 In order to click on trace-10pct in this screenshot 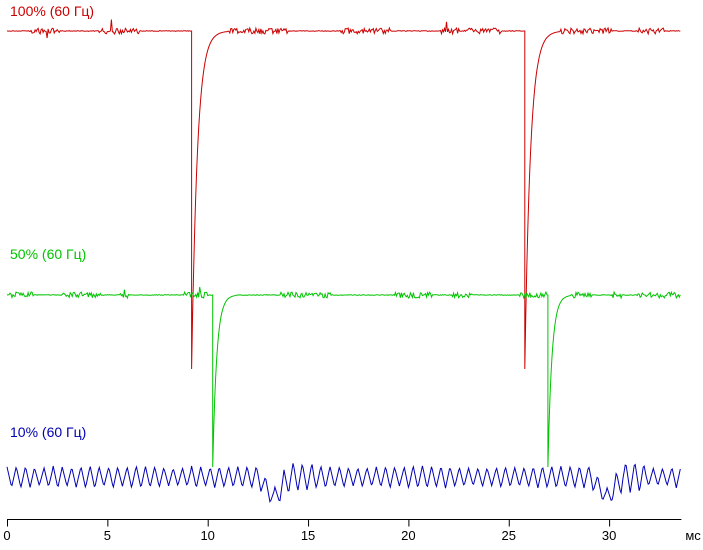, I will do `click(343, 483)`.